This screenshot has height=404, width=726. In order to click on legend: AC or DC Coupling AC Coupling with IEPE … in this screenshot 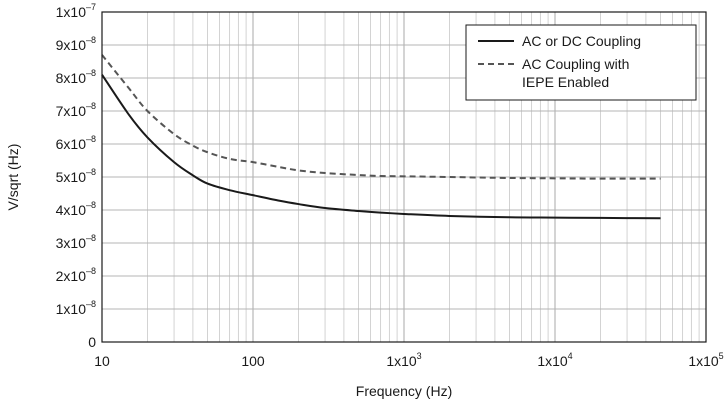, I will do `click(581, 62)`.